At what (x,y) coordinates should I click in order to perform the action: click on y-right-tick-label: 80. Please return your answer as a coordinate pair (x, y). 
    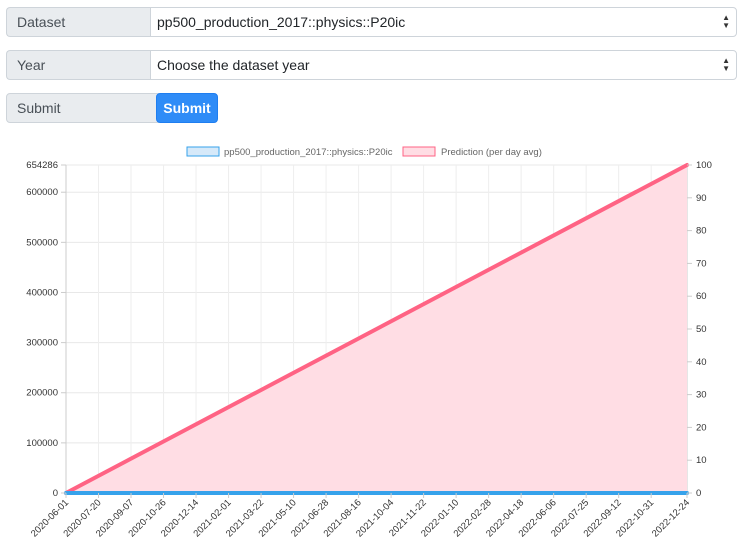
    Looking at the image, I should click on (701, 231).